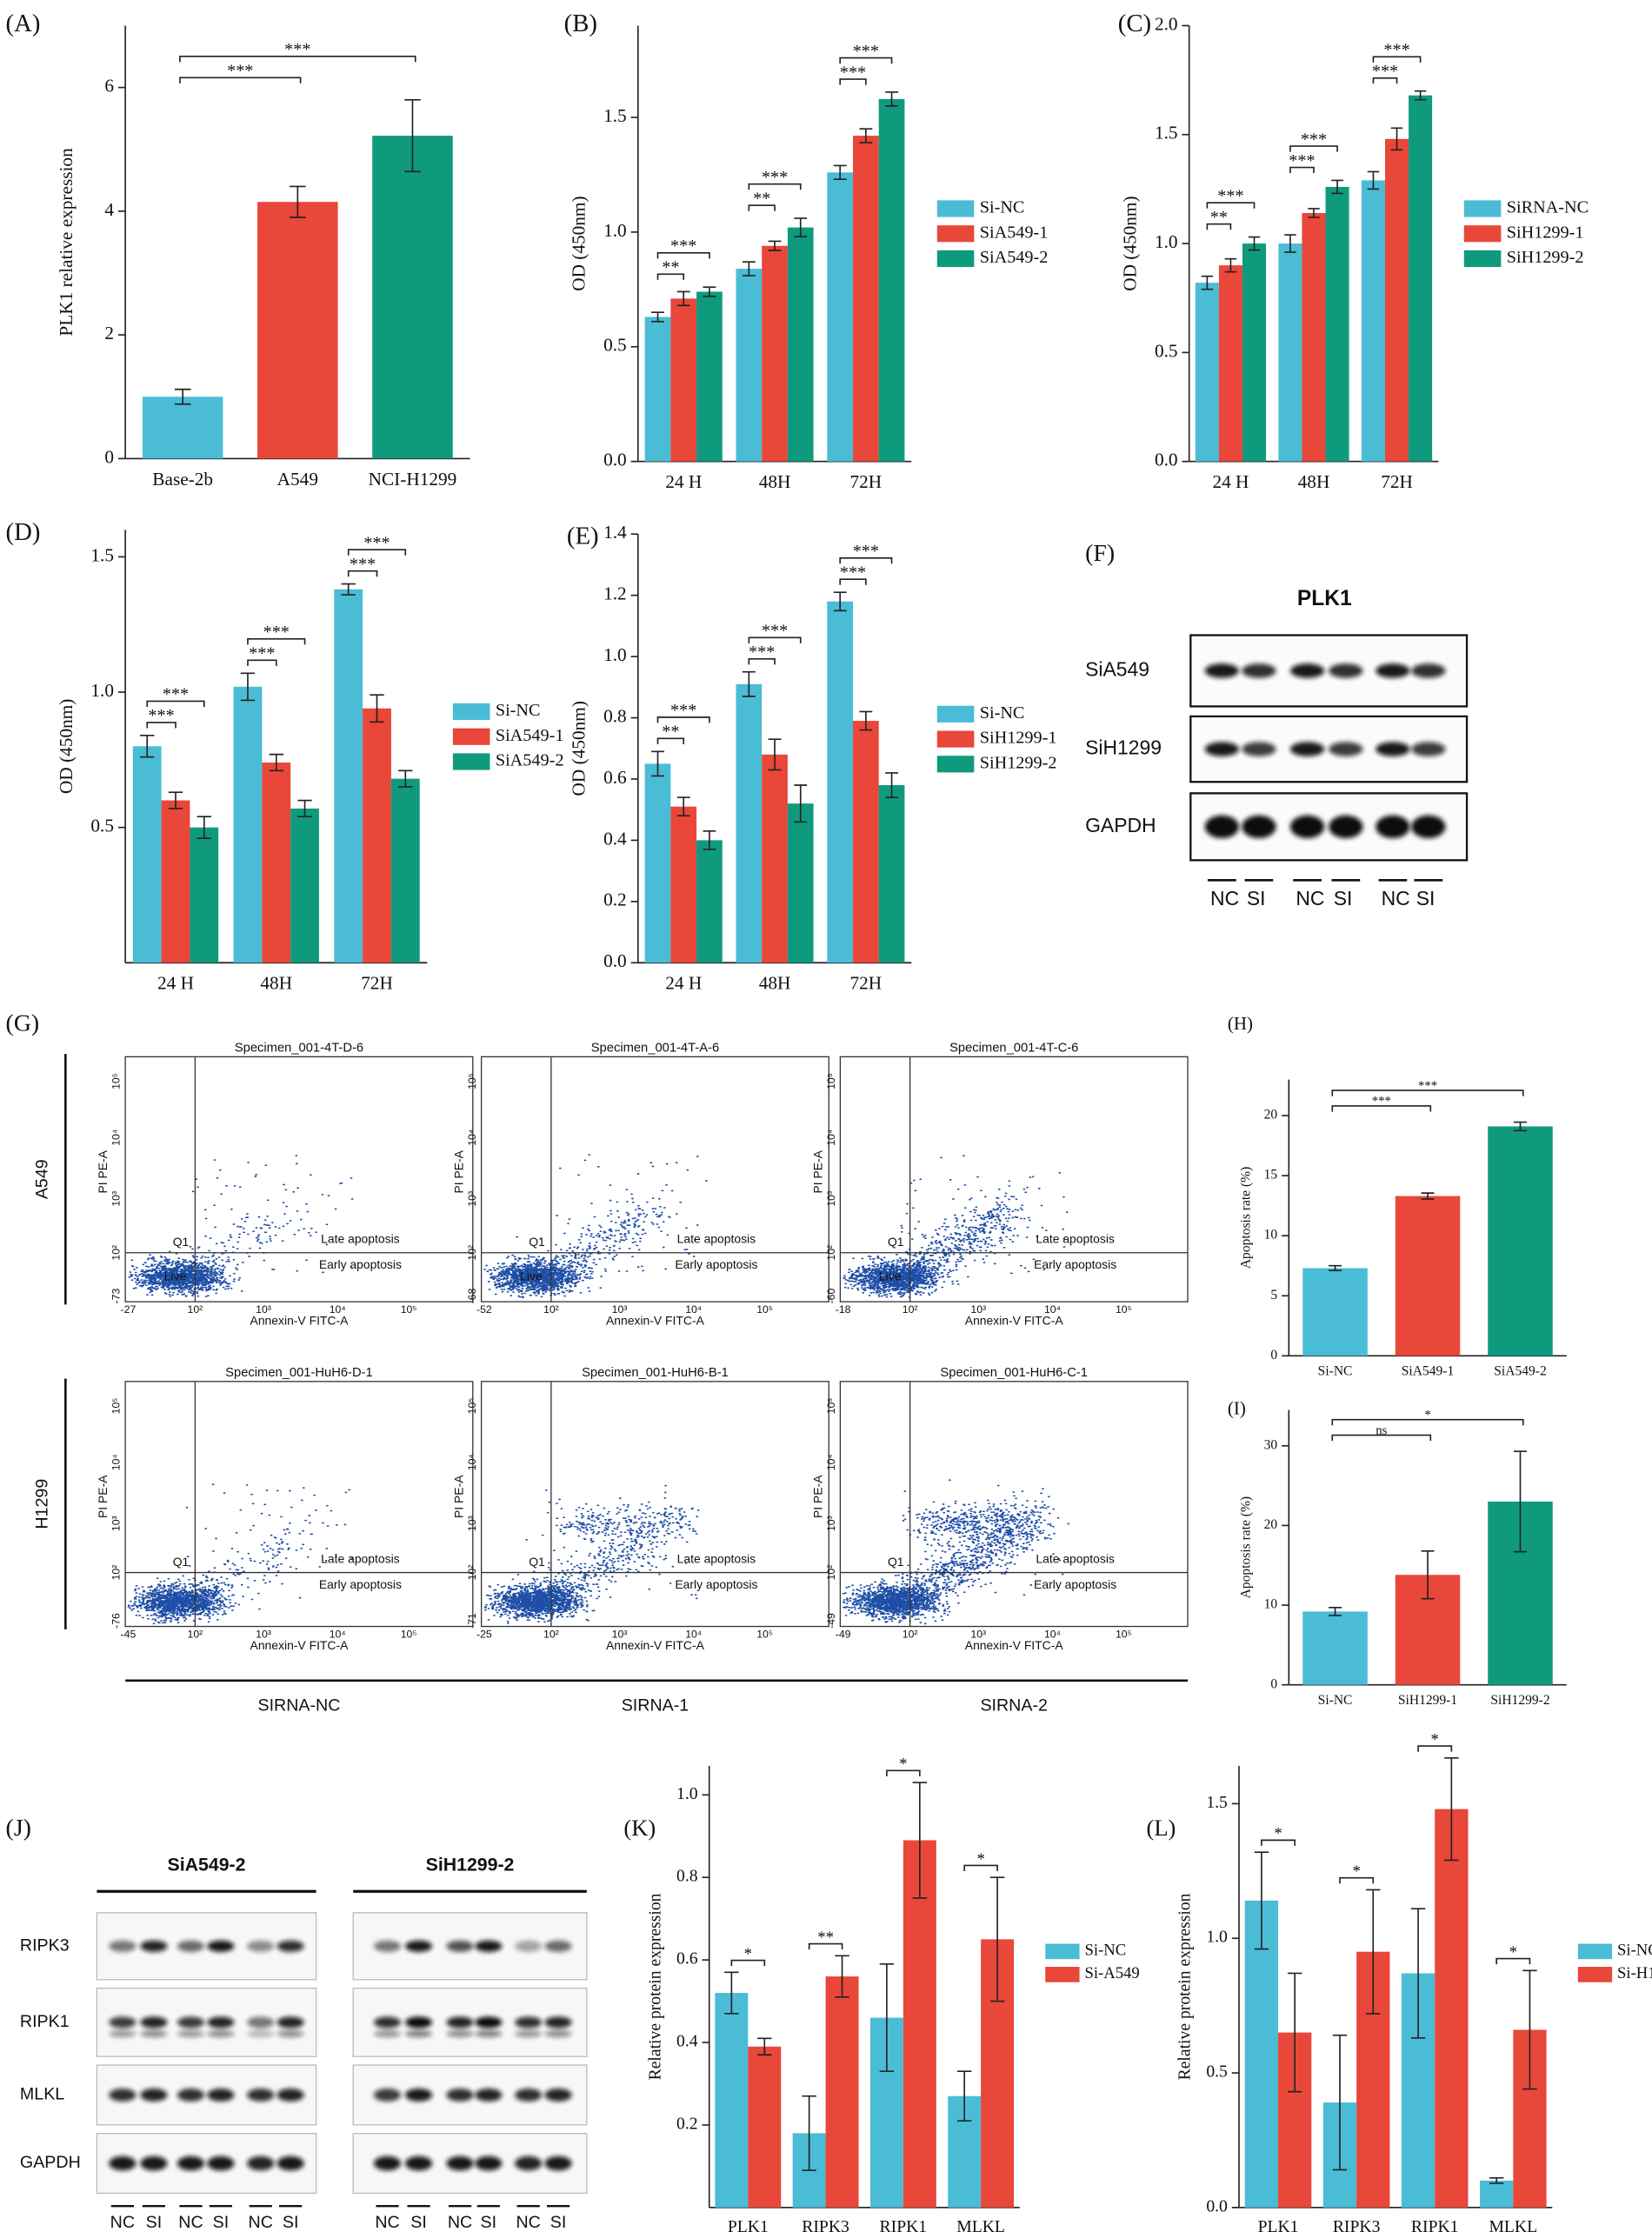  Describe the element at coordinates (472, 1462) in the screenshot. I see `y-tick-label: 10⁴` at that location.